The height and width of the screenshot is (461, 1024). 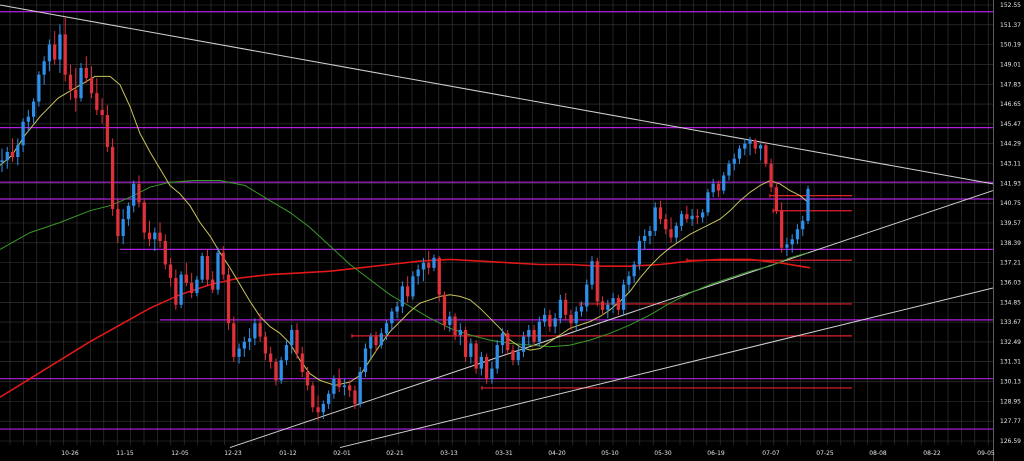 What do you see at coordinates (1010, 243) in the screenshot?
I see `price-tick-label: 138.39` at bounding box center [1010, 243].